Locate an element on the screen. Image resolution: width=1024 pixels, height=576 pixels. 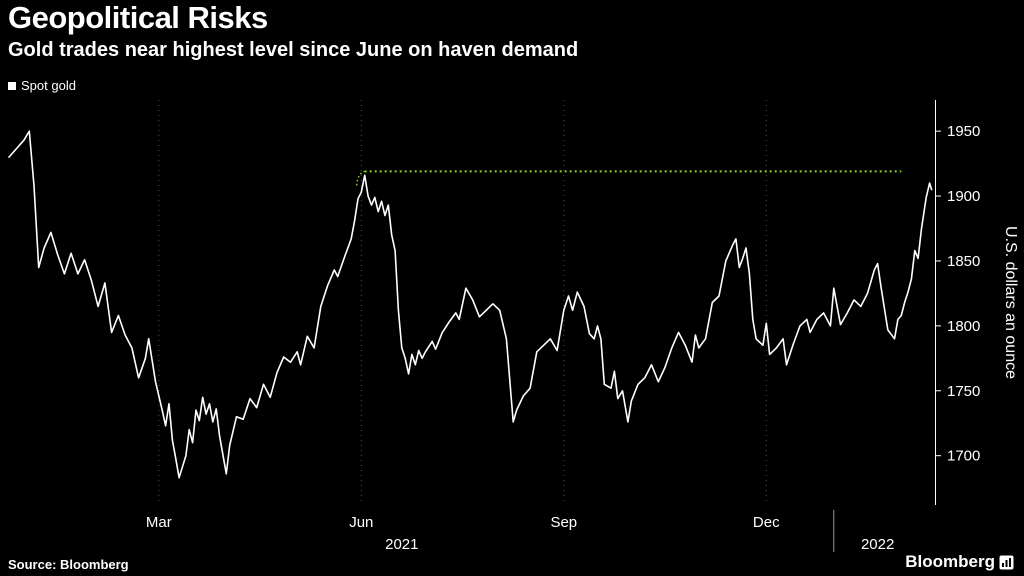
bloomberg-logo: Bloomberg is located at coordinates (959, 562).